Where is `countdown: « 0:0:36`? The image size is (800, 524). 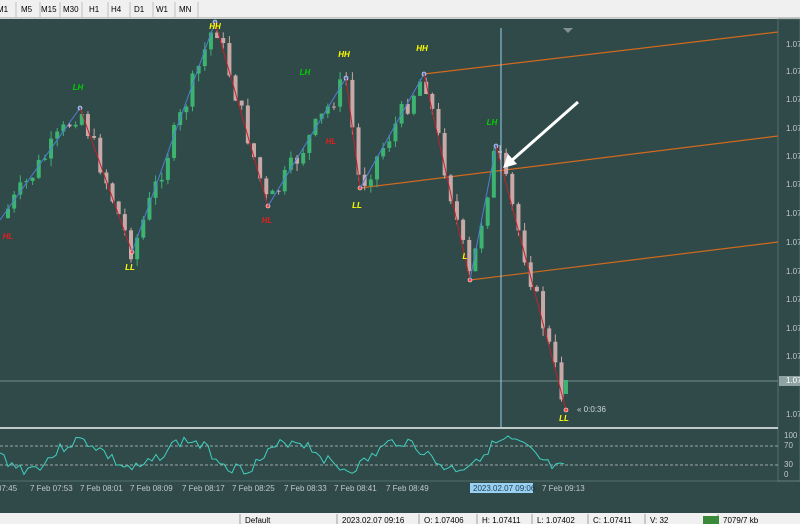 countdown: « 0:0:36 is located at coordinates (591, 409).